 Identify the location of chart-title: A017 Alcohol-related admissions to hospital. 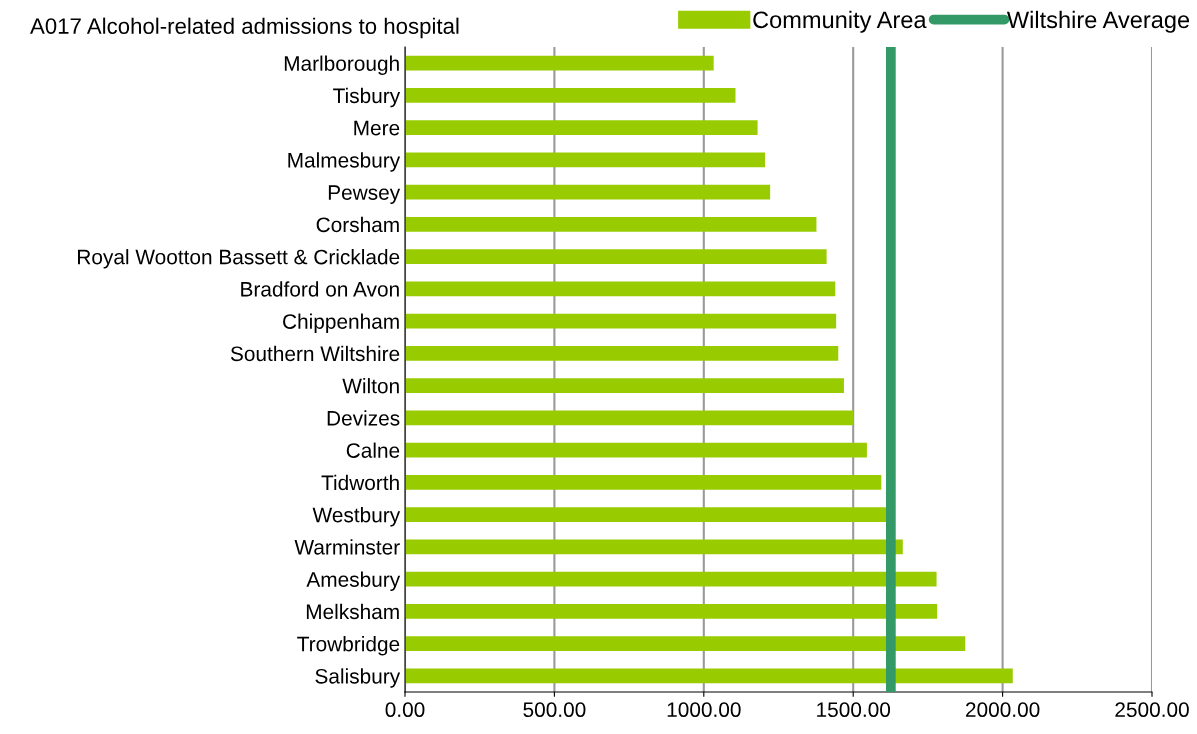
(244, 28).